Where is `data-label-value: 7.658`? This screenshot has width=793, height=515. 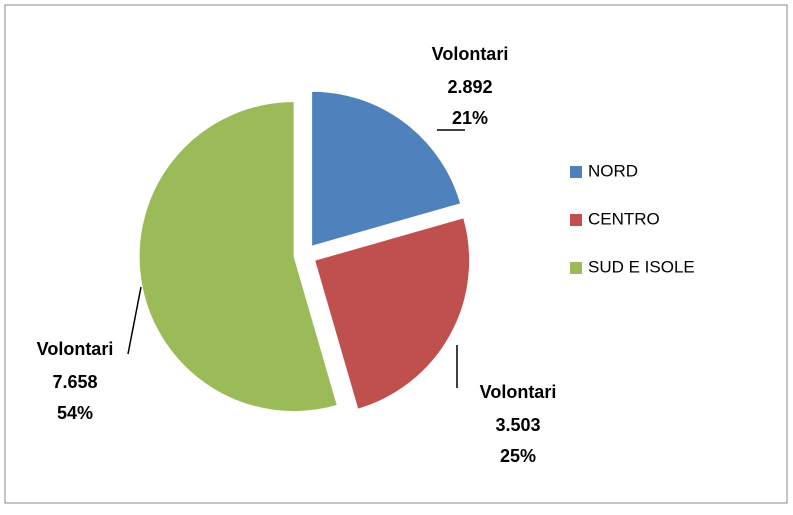
data-label-value: 7.658 is located at coordinates (74, 382).